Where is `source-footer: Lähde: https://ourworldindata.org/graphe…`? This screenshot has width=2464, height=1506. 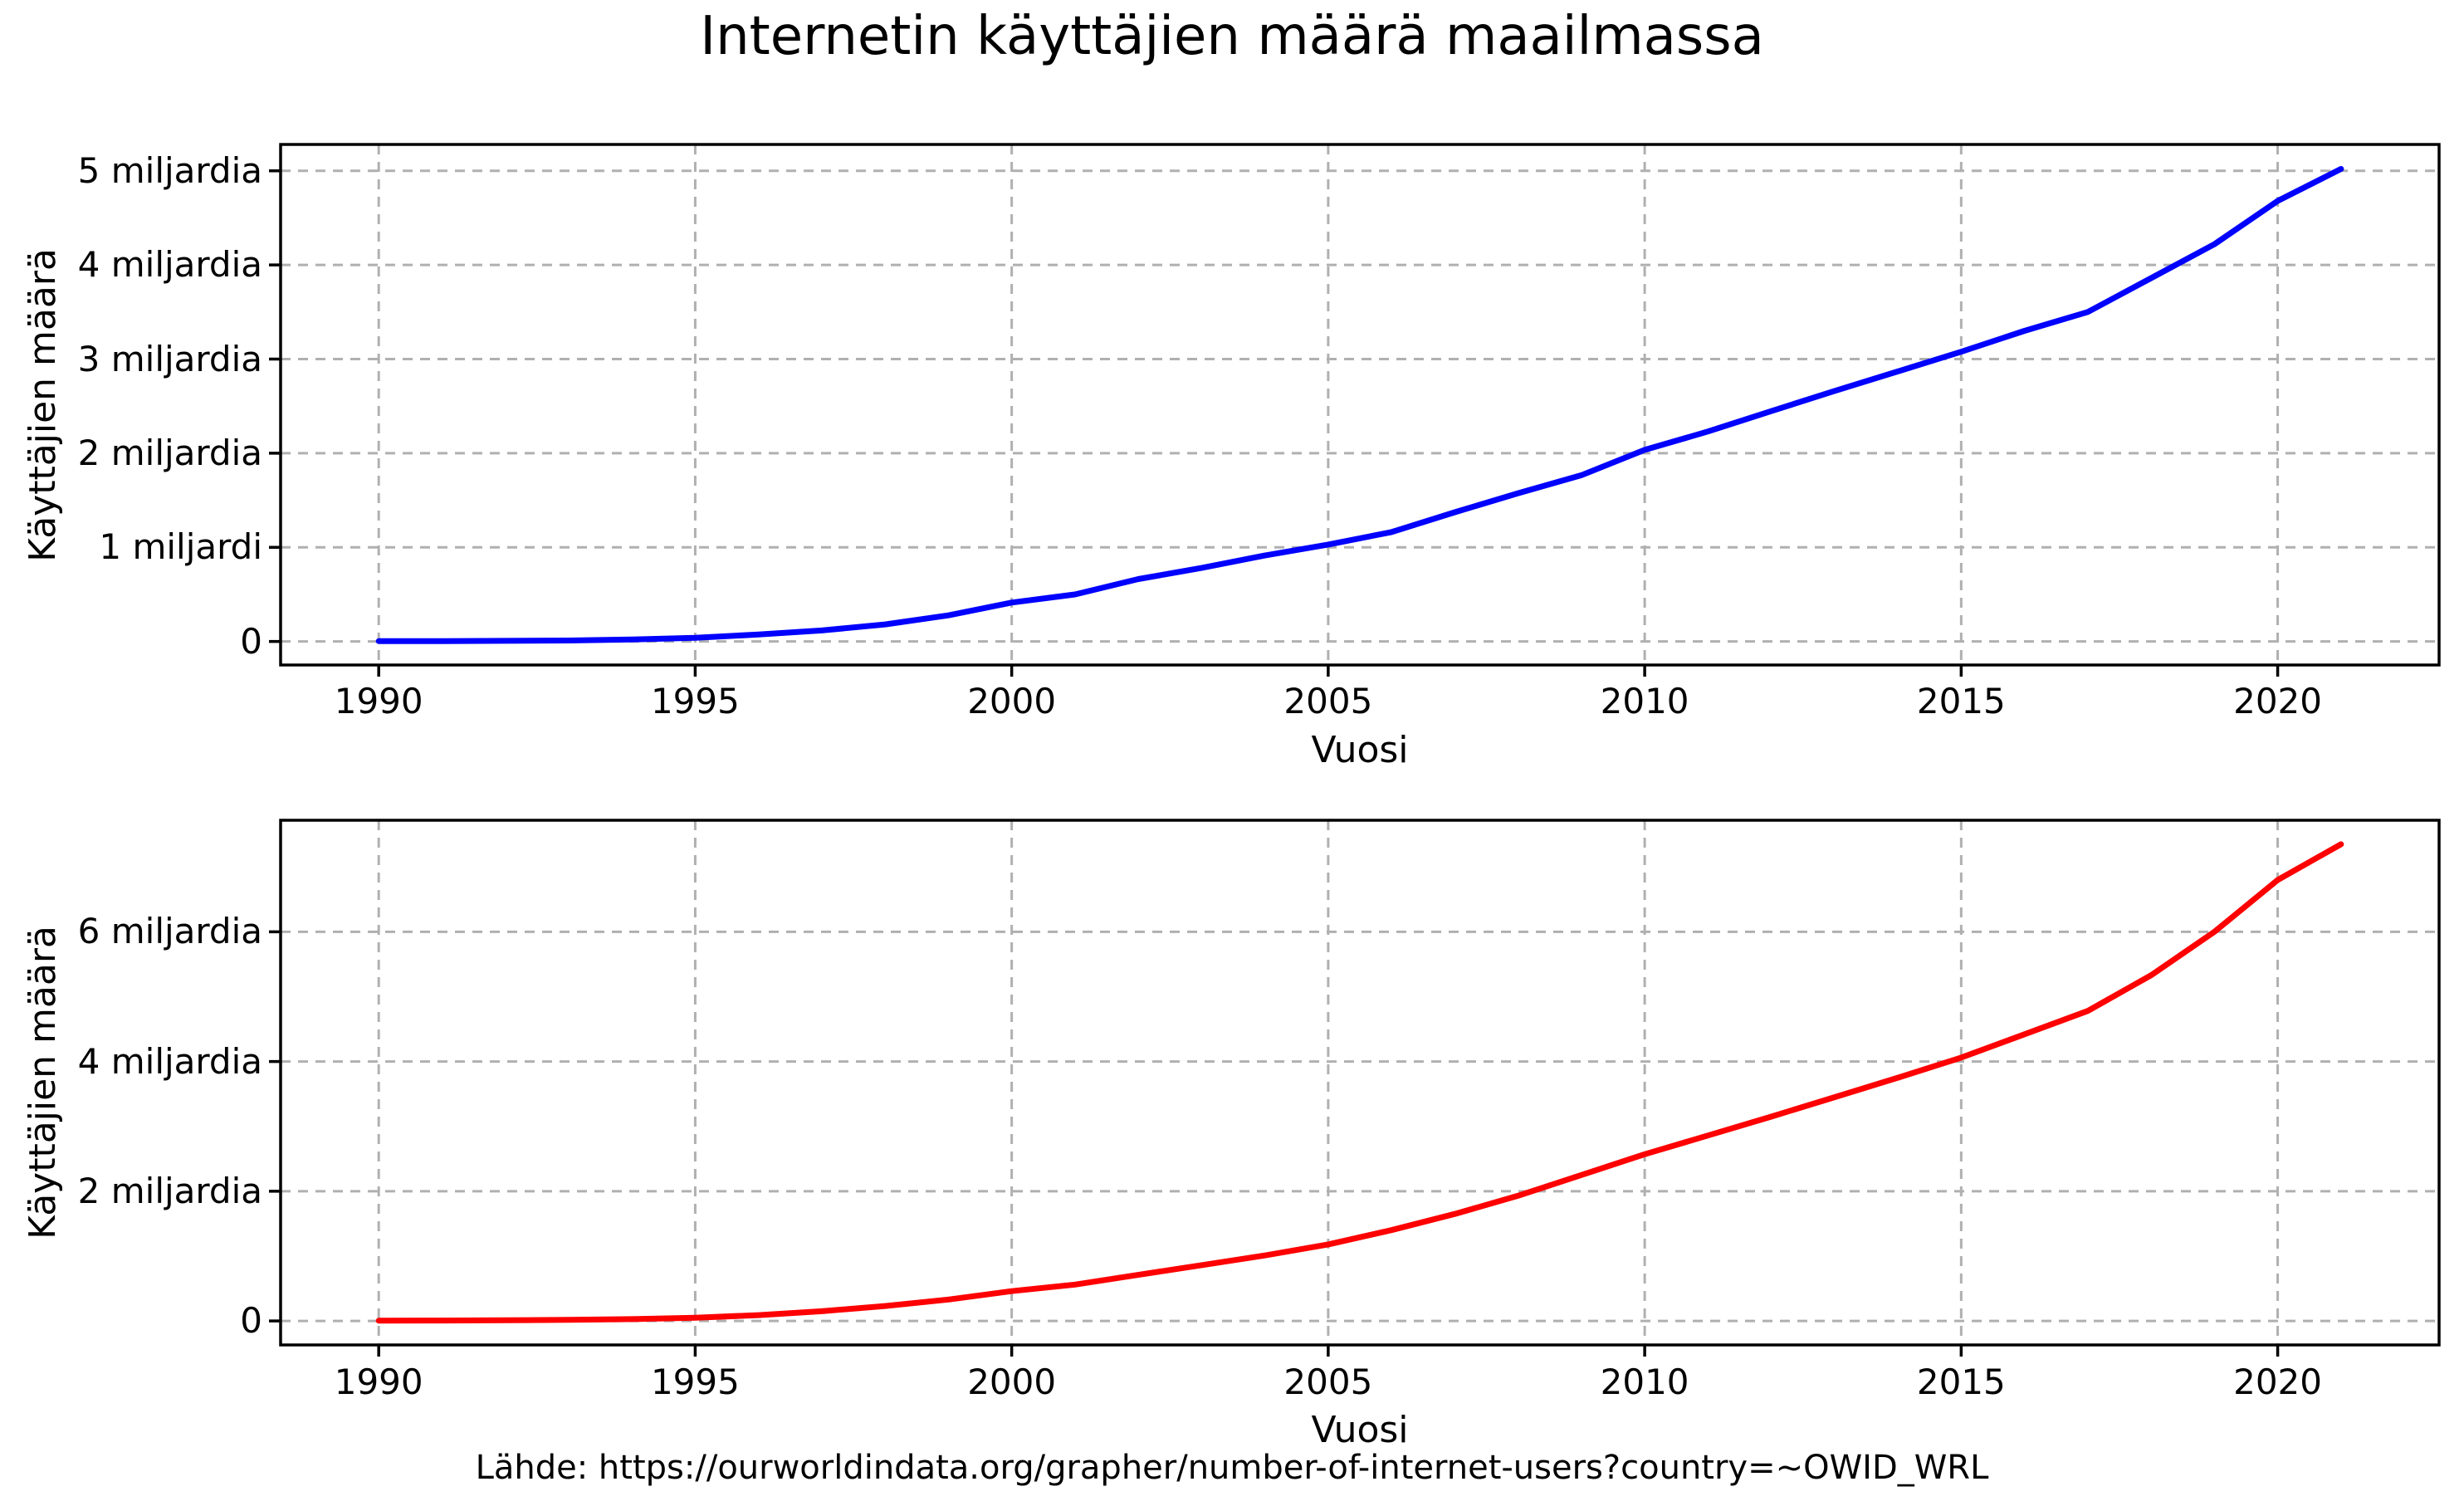
source-footer: Lähde: https://ourworldindata.org/graphe… is located at coordinates (1232, 1468).